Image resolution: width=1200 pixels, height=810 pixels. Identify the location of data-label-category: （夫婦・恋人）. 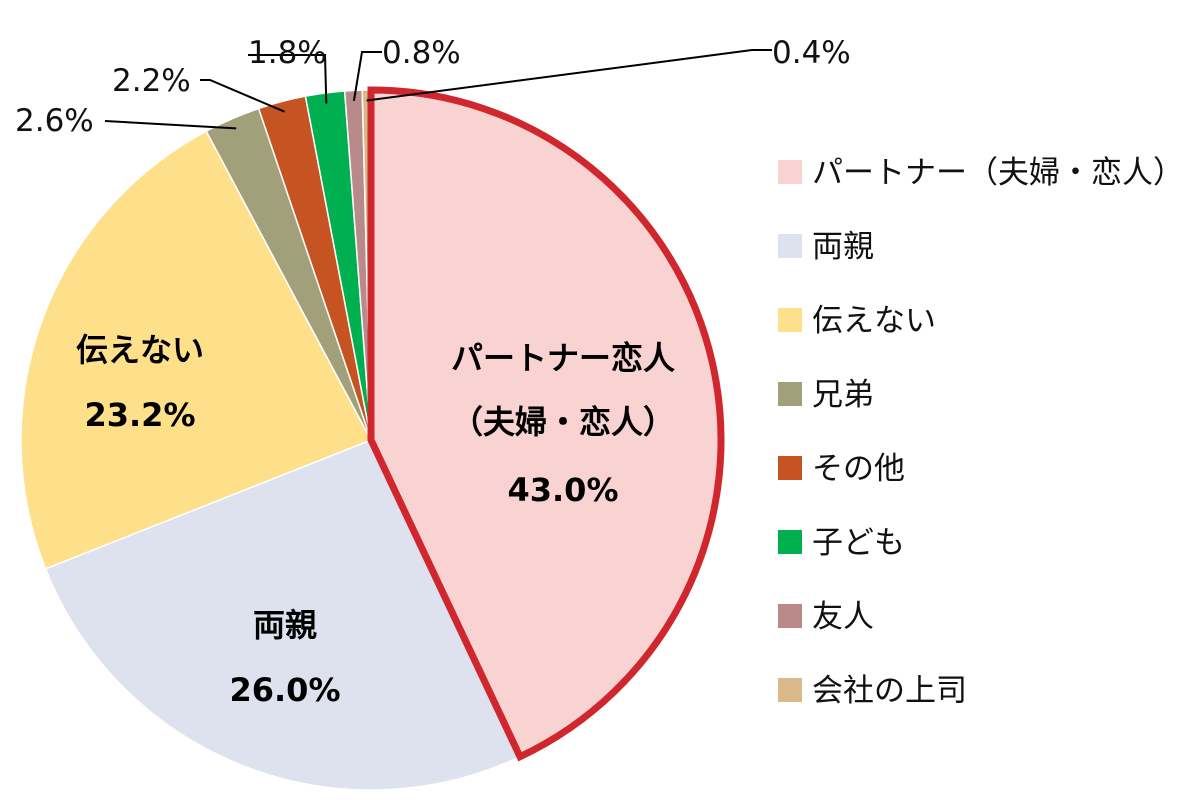
(563, 422).